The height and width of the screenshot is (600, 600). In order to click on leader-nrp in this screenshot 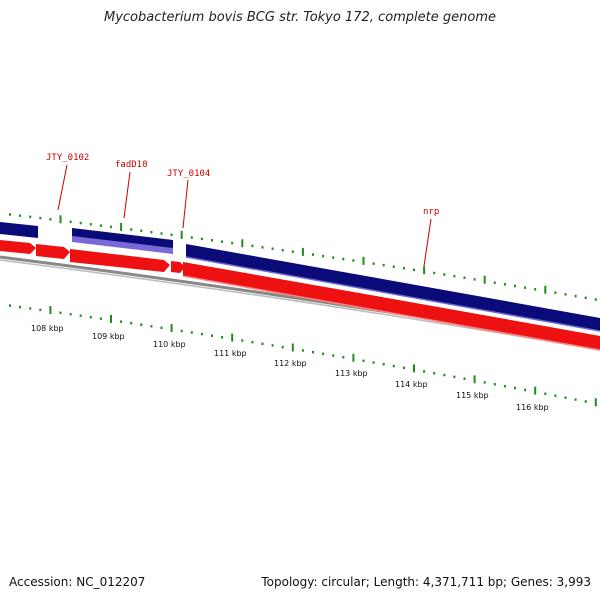, I will do `click(427, 242)`.